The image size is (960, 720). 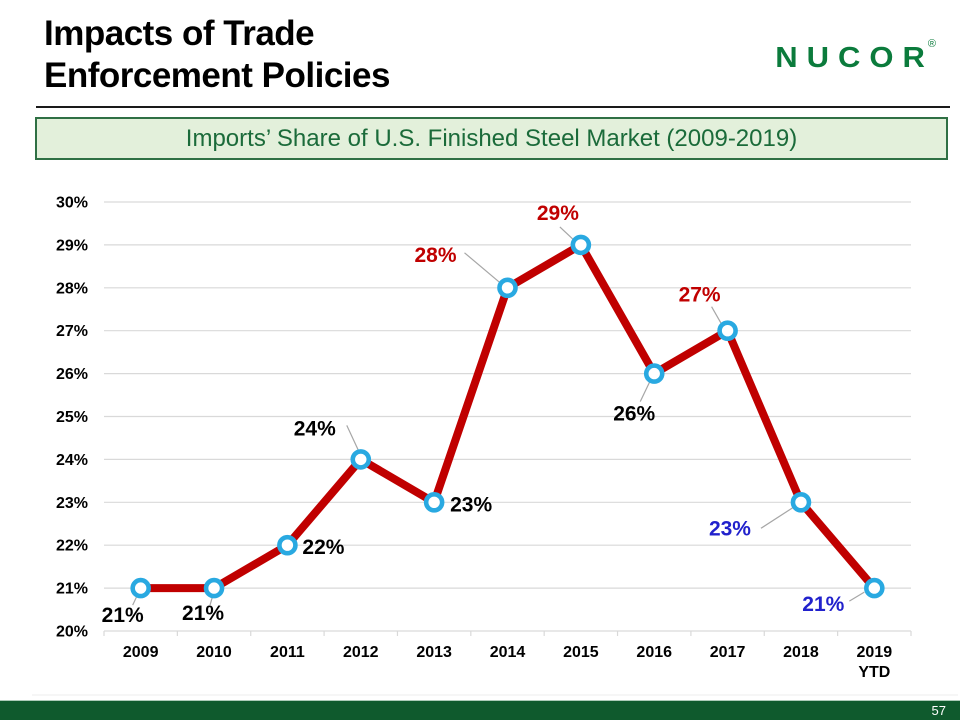 What do you see at coordinates (72, 546) in the screenshot?
I see `y-axis-label: 22%` at bounding box center [72, 546].